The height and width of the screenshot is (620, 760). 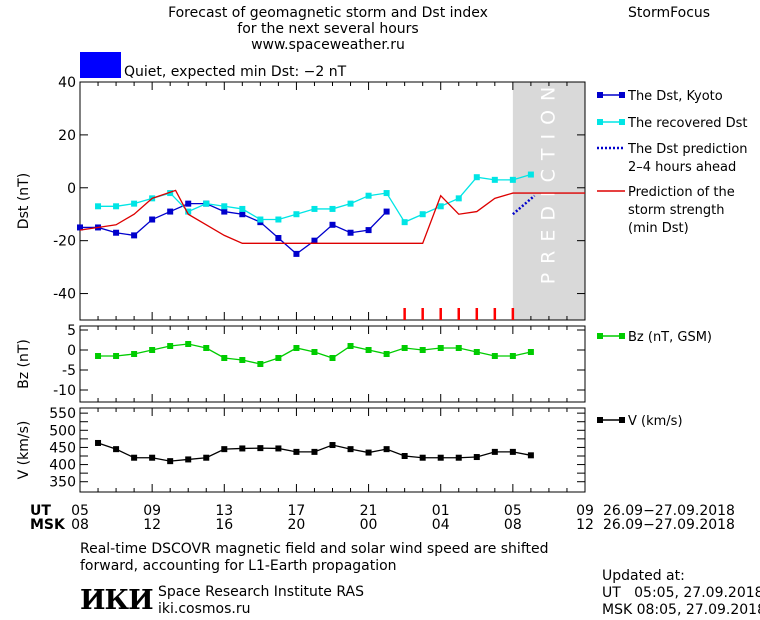 I want to click on status-color-box, so click(x=100, y=65).